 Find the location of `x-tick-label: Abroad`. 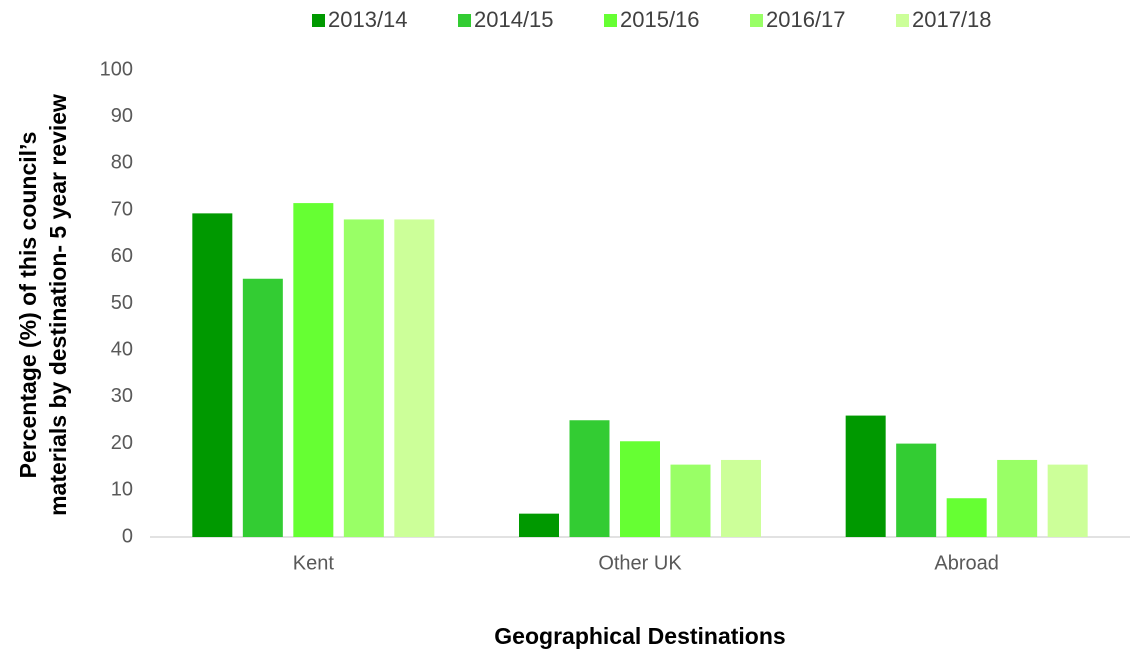

x-tick-label: Abroad is located at coordinates (966, 563).